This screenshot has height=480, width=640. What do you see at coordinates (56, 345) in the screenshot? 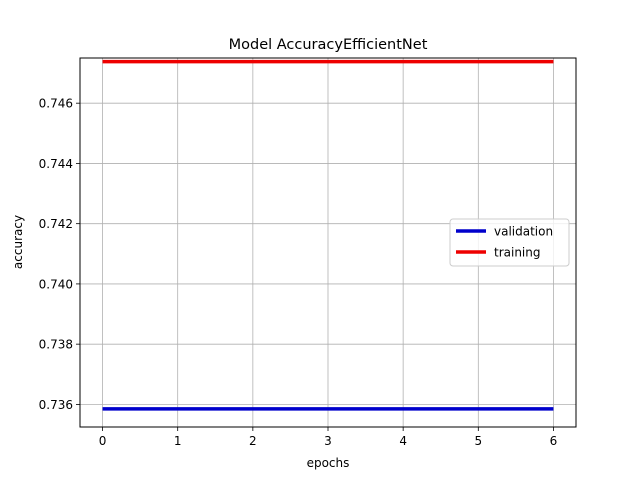
I see `y-tick-label: 0.738` at bounding box center [56, 345].